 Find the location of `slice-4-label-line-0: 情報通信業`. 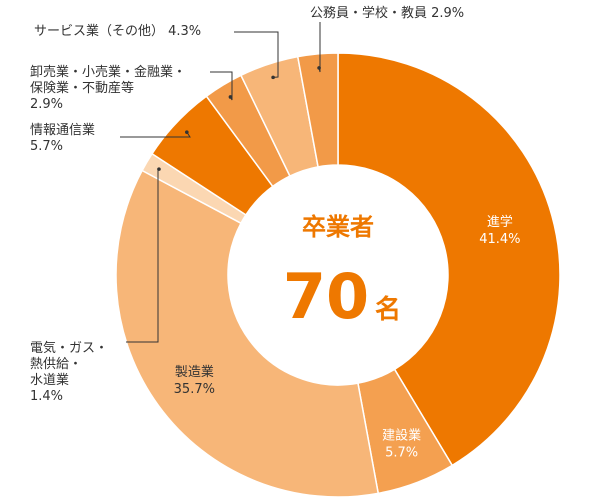

slice-4-label-line-0: 情報通信業 is located at coordinates (62, 130).